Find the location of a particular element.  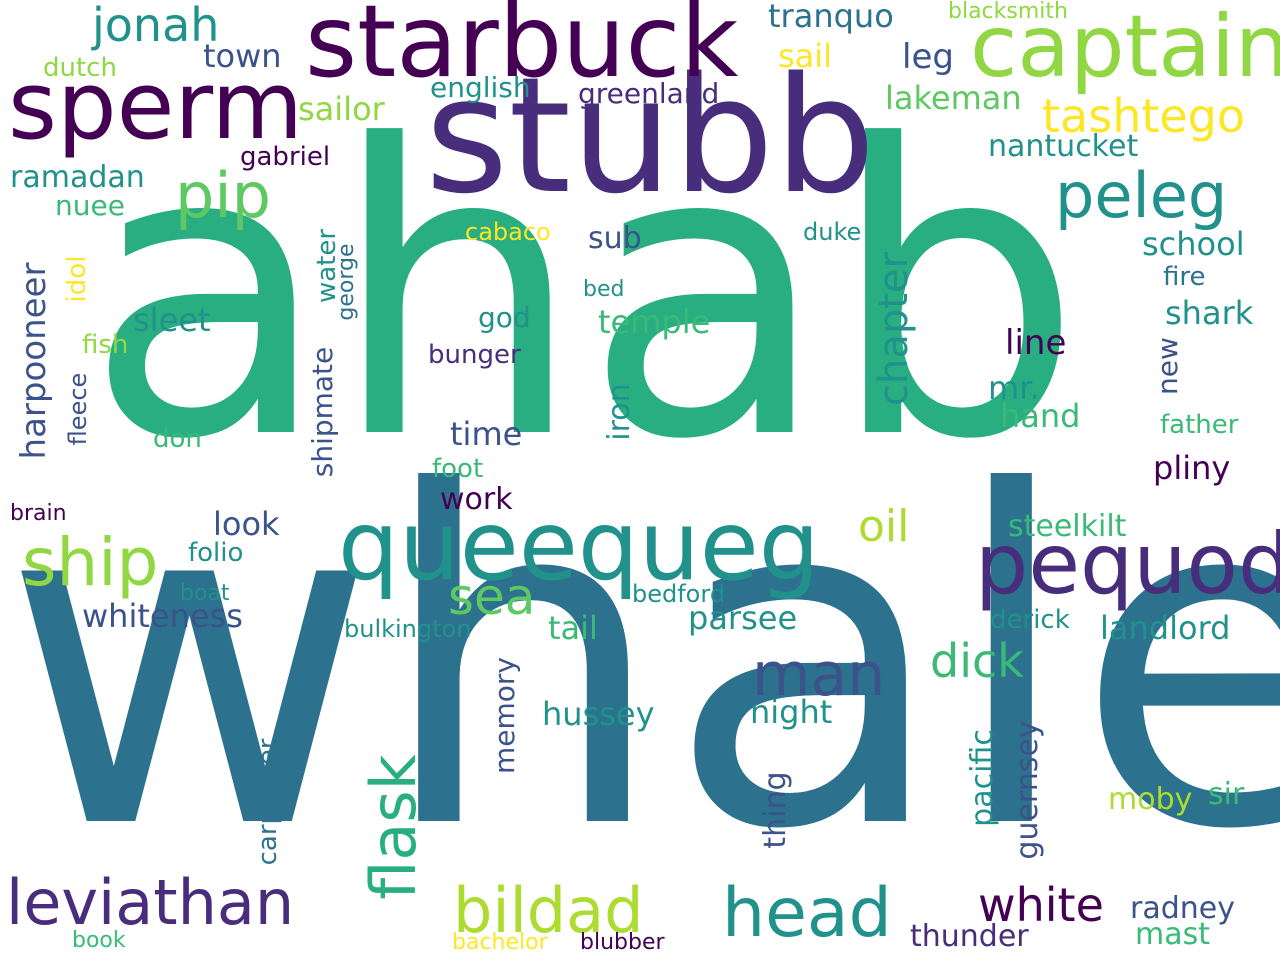

word-dick: dick is located at coordinates (977, 661).